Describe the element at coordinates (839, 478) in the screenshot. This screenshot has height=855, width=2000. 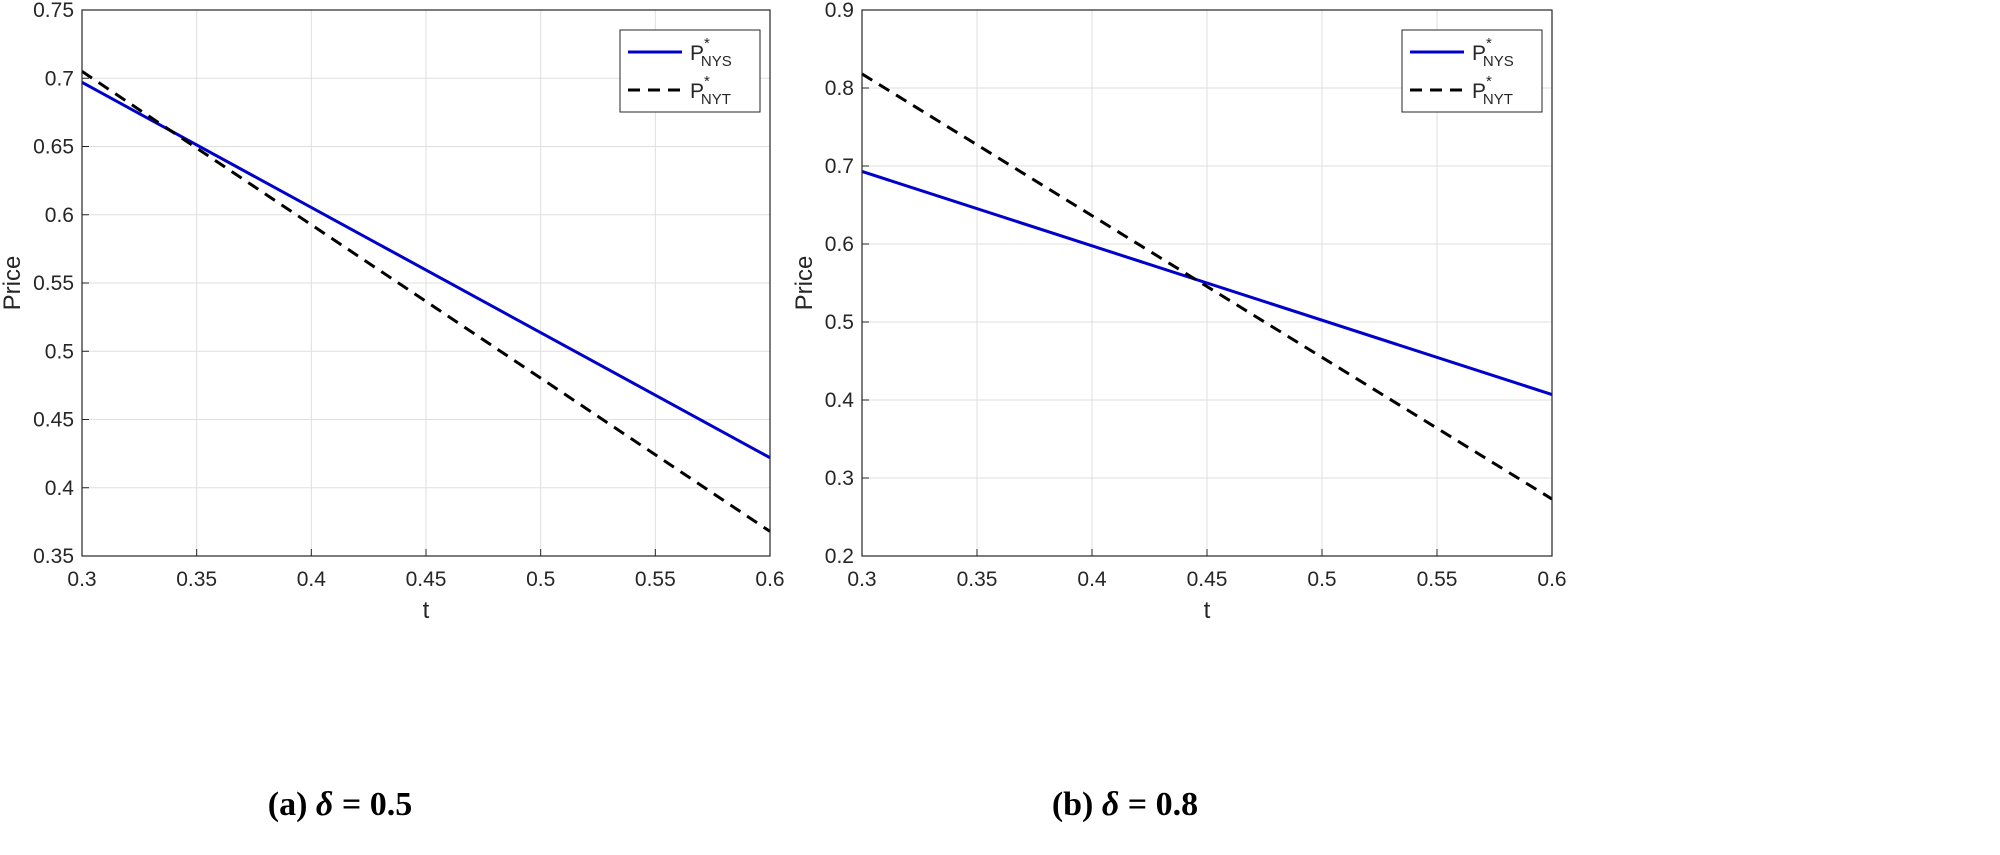
I see `y-tick-label: 0.3` at that location.